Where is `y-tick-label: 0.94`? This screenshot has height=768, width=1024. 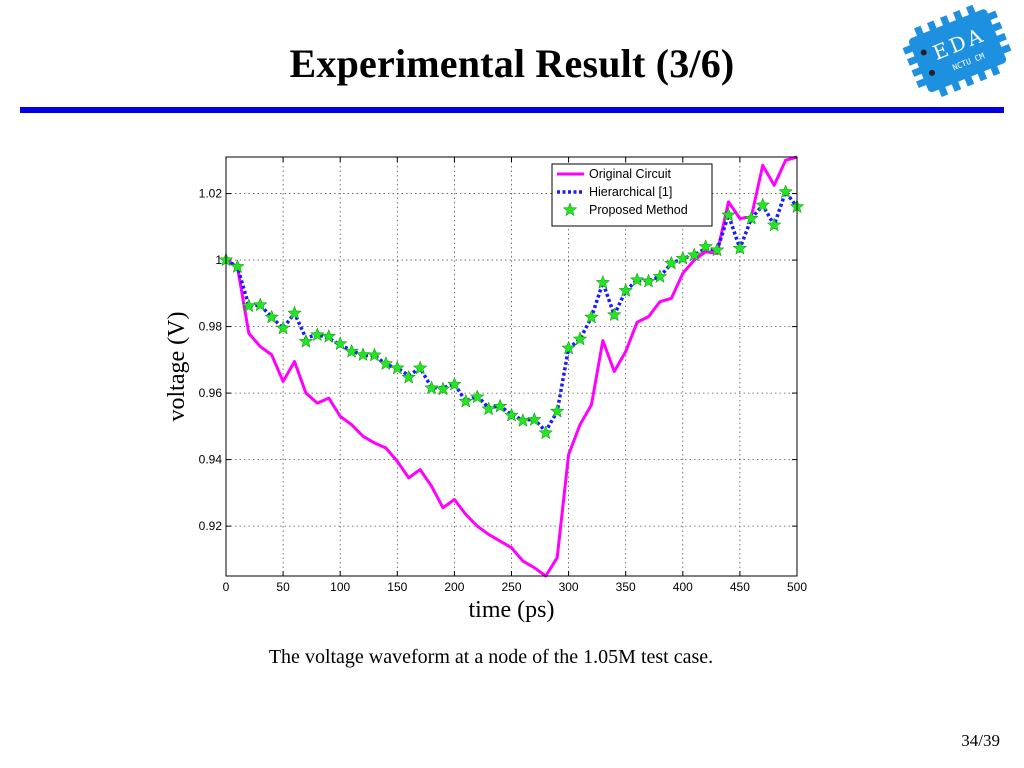
y-tick-label: 0.94 is located at coordinates (211, 460).